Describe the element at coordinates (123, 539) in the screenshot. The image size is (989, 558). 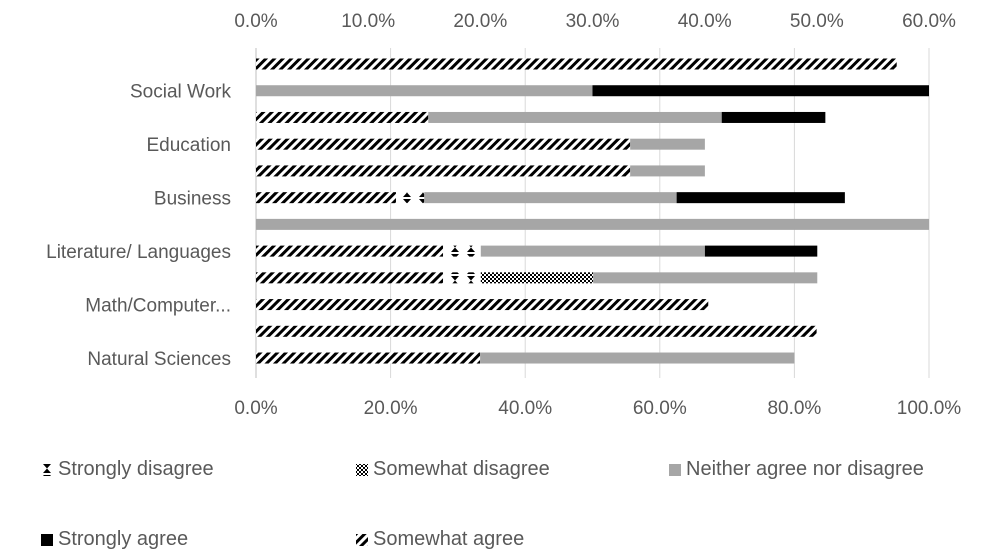
I see `legend-label: Strongly agree` at that location.